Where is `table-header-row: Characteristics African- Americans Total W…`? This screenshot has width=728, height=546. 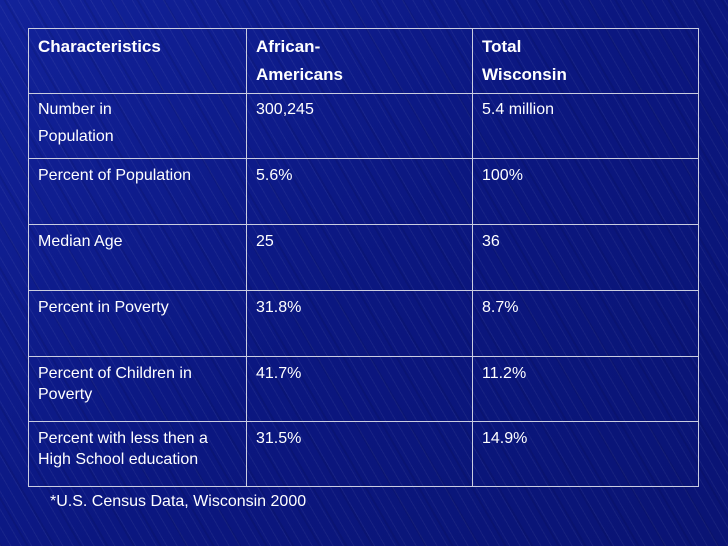 table-header-row: Characteristics African- Americans Total W… is located at coordinates (363, 61).